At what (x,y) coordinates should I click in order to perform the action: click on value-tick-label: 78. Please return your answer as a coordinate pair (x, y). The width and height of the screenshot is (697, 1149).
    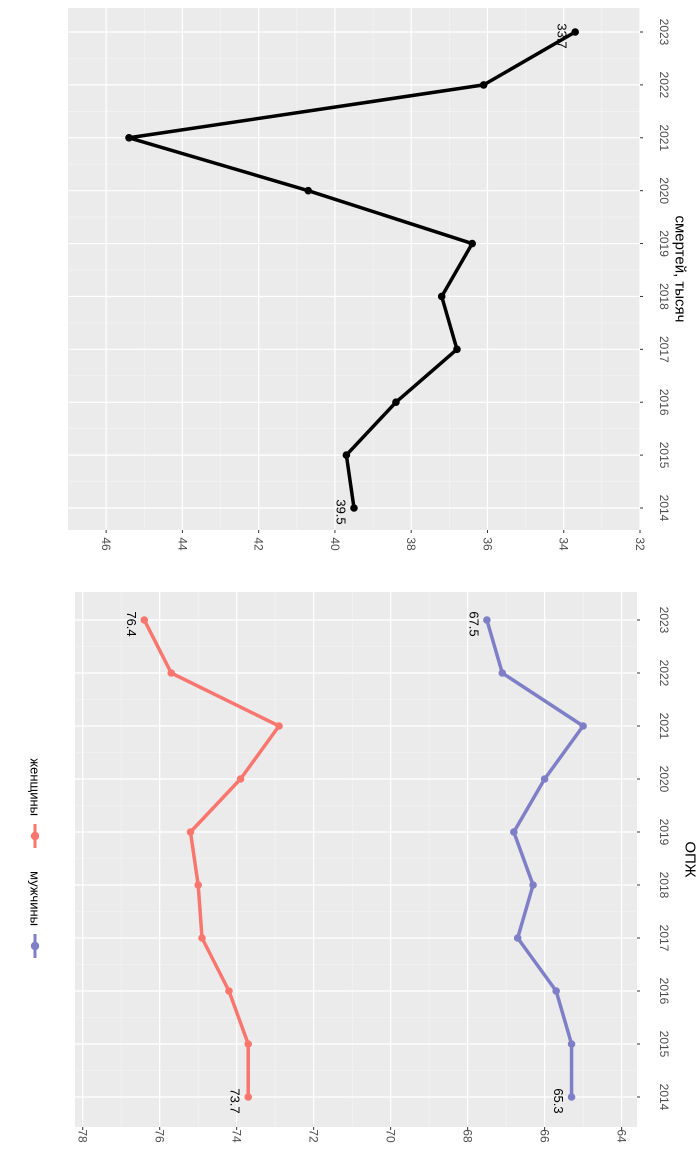
    Looking at the image, I should click on (83, 1136).